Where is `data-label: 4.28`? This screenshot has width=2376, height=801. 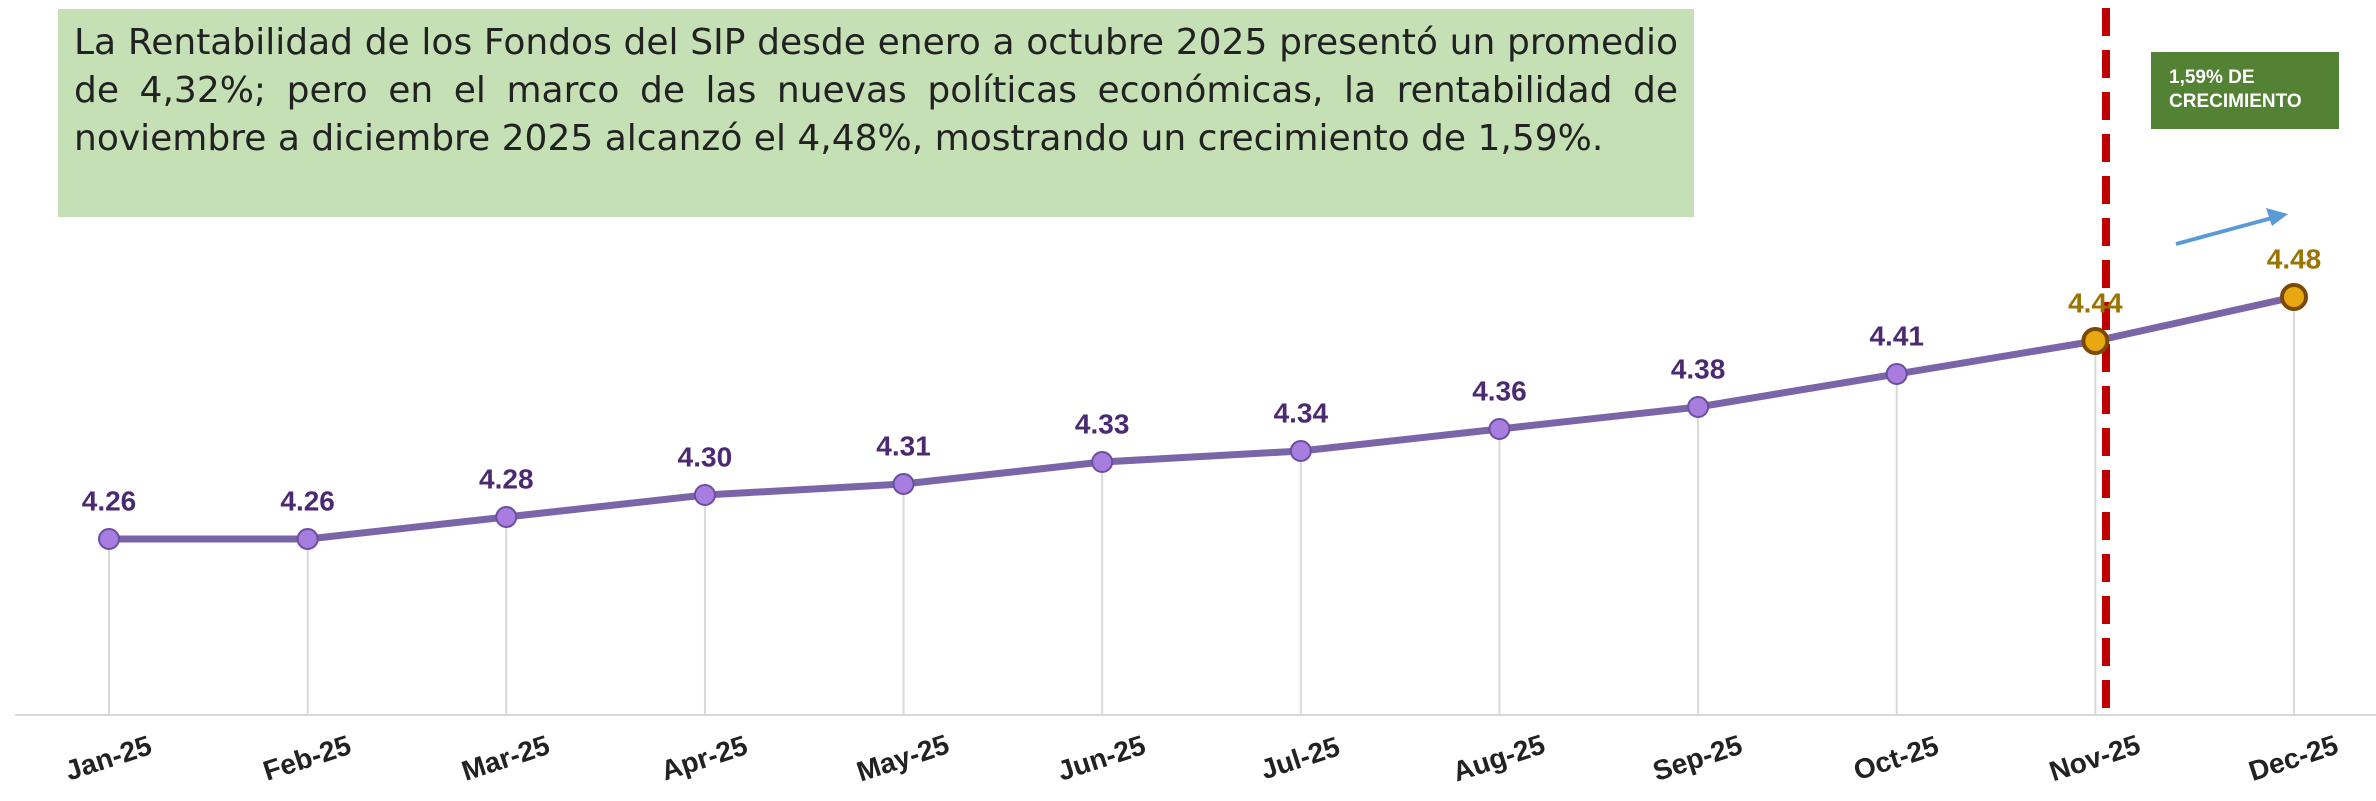 data-label: 4.28 is located at coordinates (506, 478).